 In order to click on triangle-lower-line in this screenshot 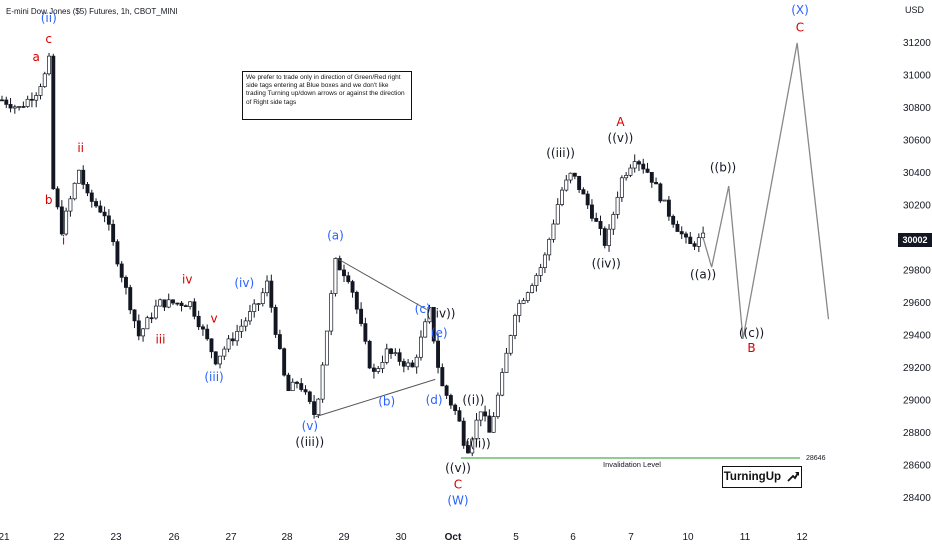, I will do `click(375, 398)`.